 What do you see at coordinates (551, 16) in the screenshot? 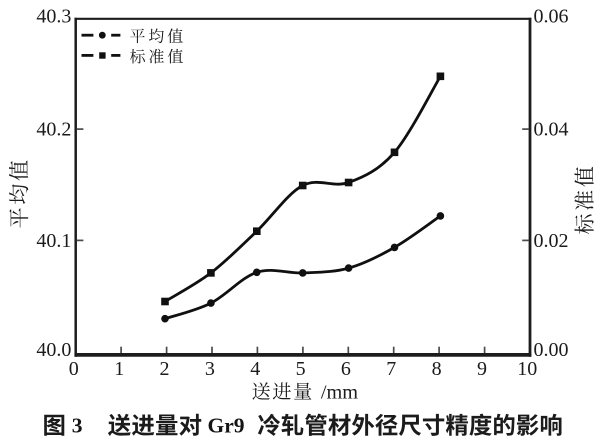
I see `svg-text: 0.06` at bounding box center [551, 16].